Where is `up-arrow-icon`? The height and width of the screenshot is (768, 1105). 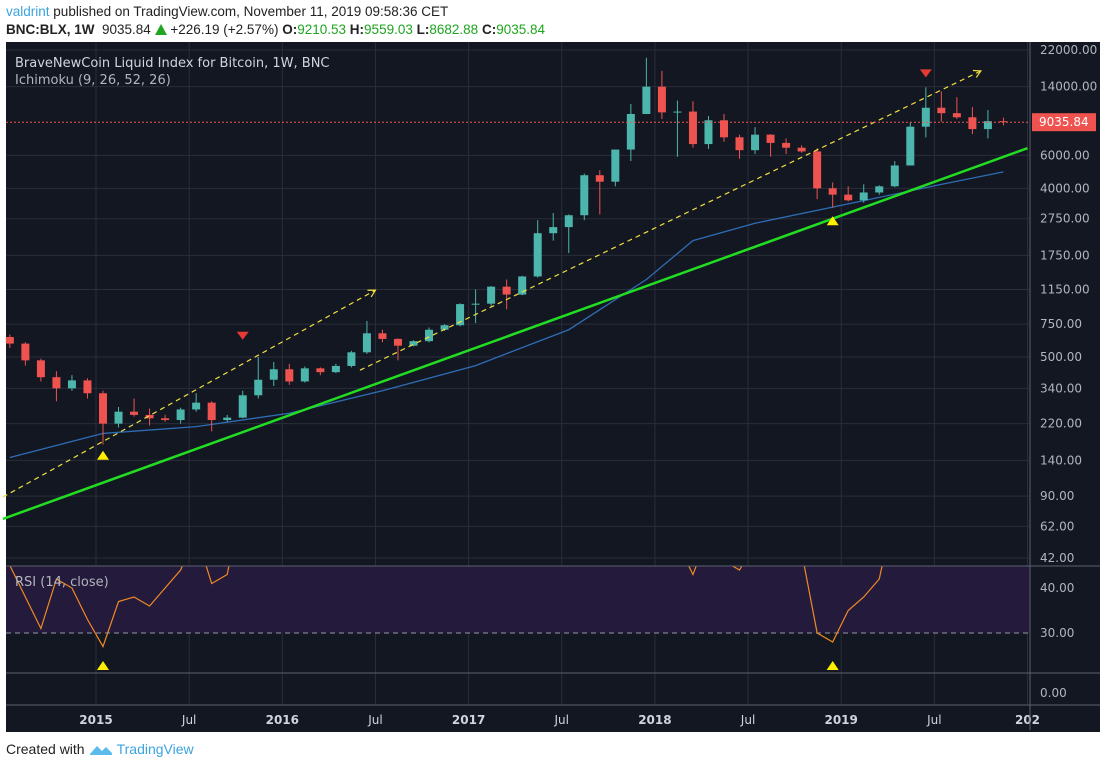 up-arrow-icon is located at coordinates (160, 29).